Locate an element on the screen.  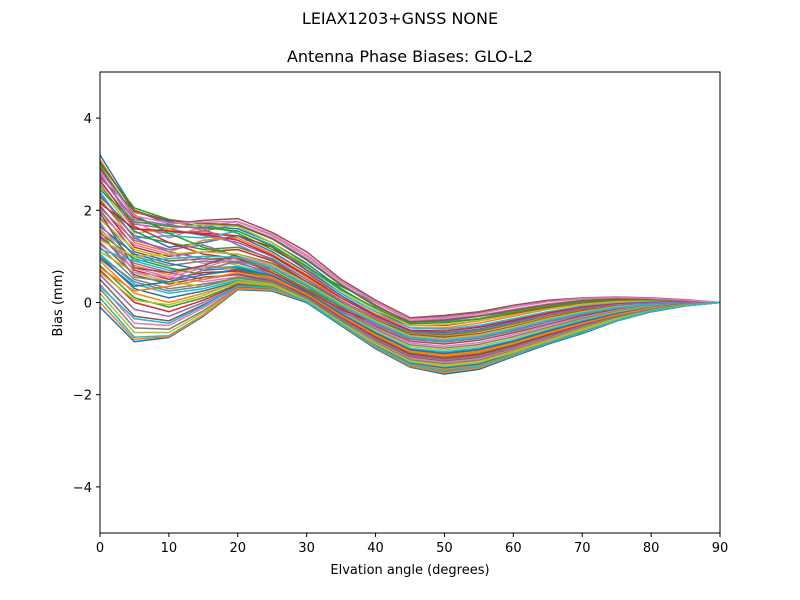
y-tick-label: 0 is located at coordinates (88, 304).